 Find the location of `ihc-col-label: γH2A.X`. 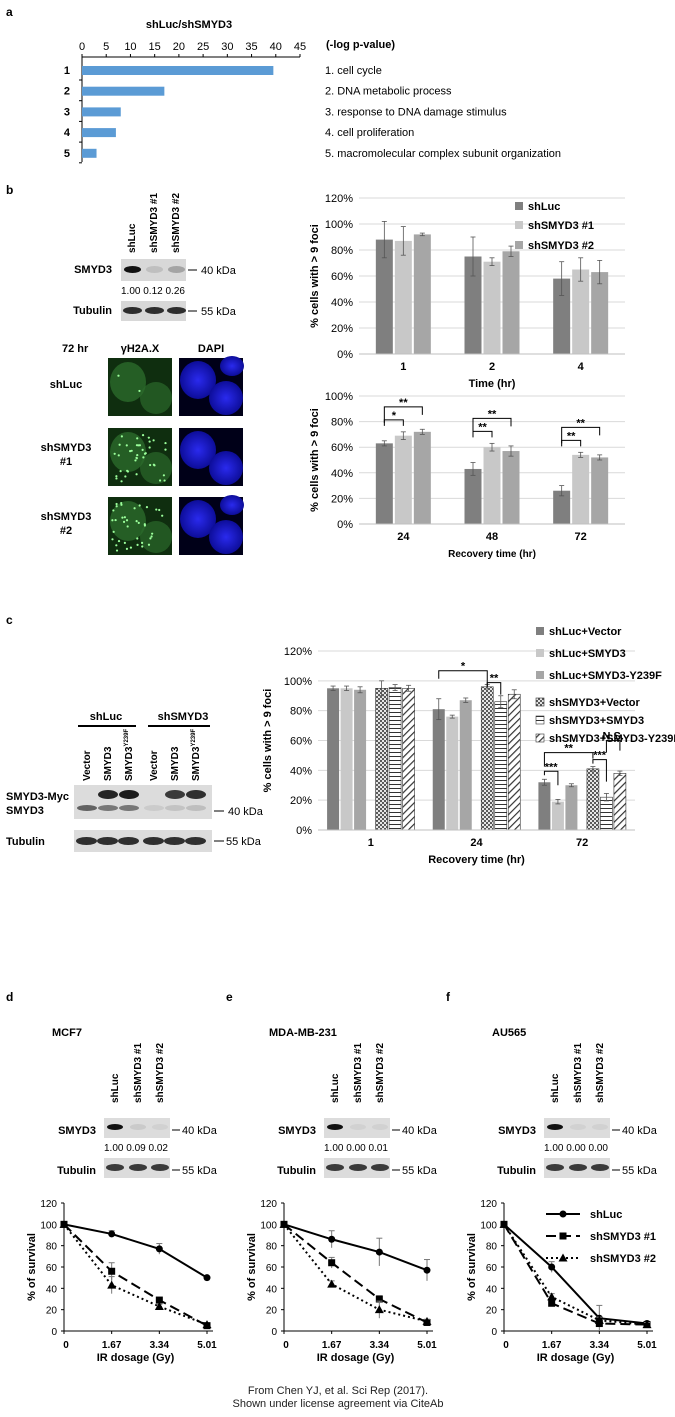

ihc-col-label: γH2A.X is located at coordinates (140, 349).